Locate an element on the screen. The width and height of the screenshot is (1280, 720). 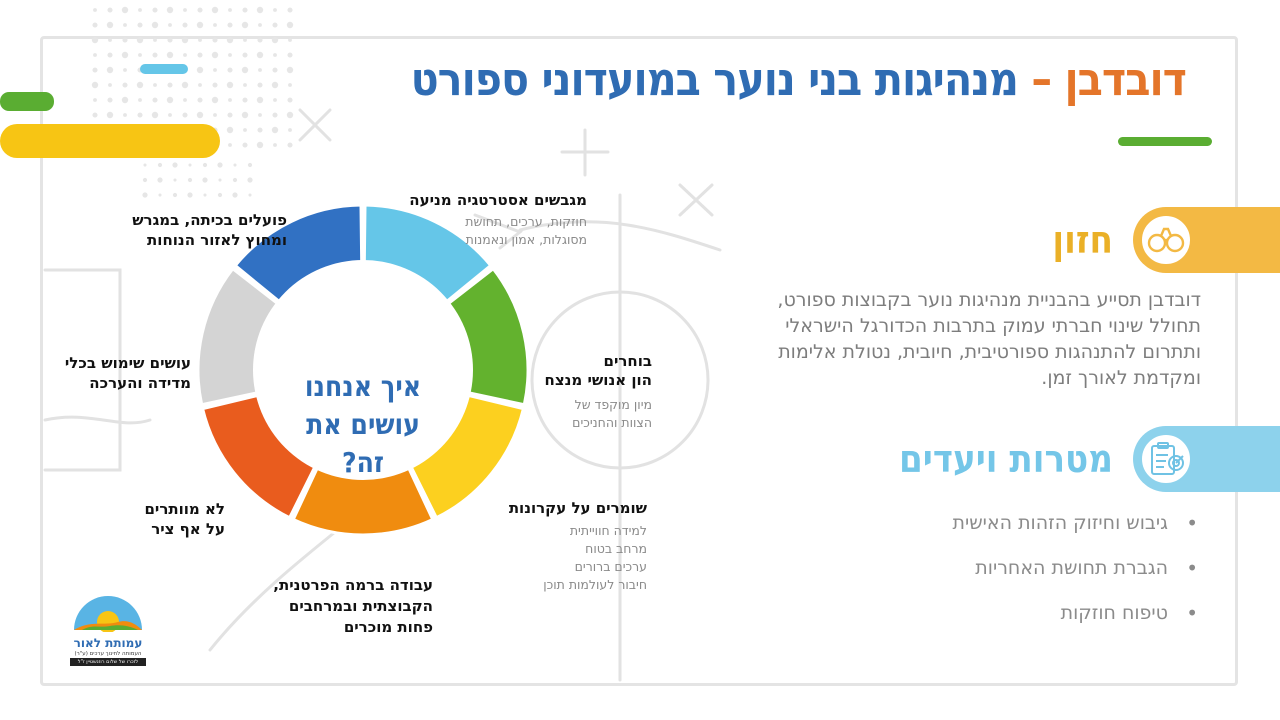
segment-label-human-capital: בוחרים הון אנושי מנצח is located at coordinates (572, 371).